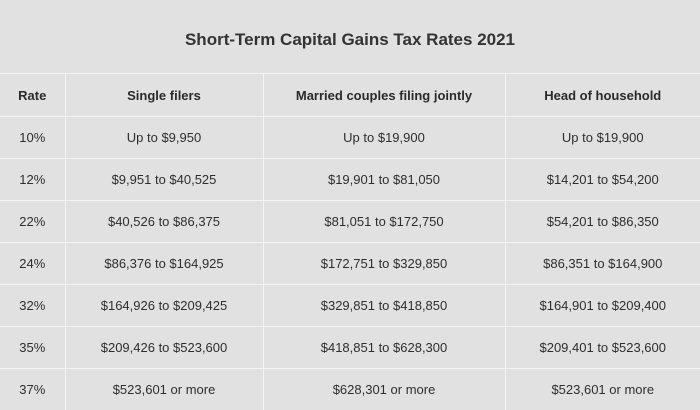 The width and height of the screenshot is (700, 410). Describe the element at coordinates (32, 264) in the screenshot. I see `rate-cell: 24%` at that location.